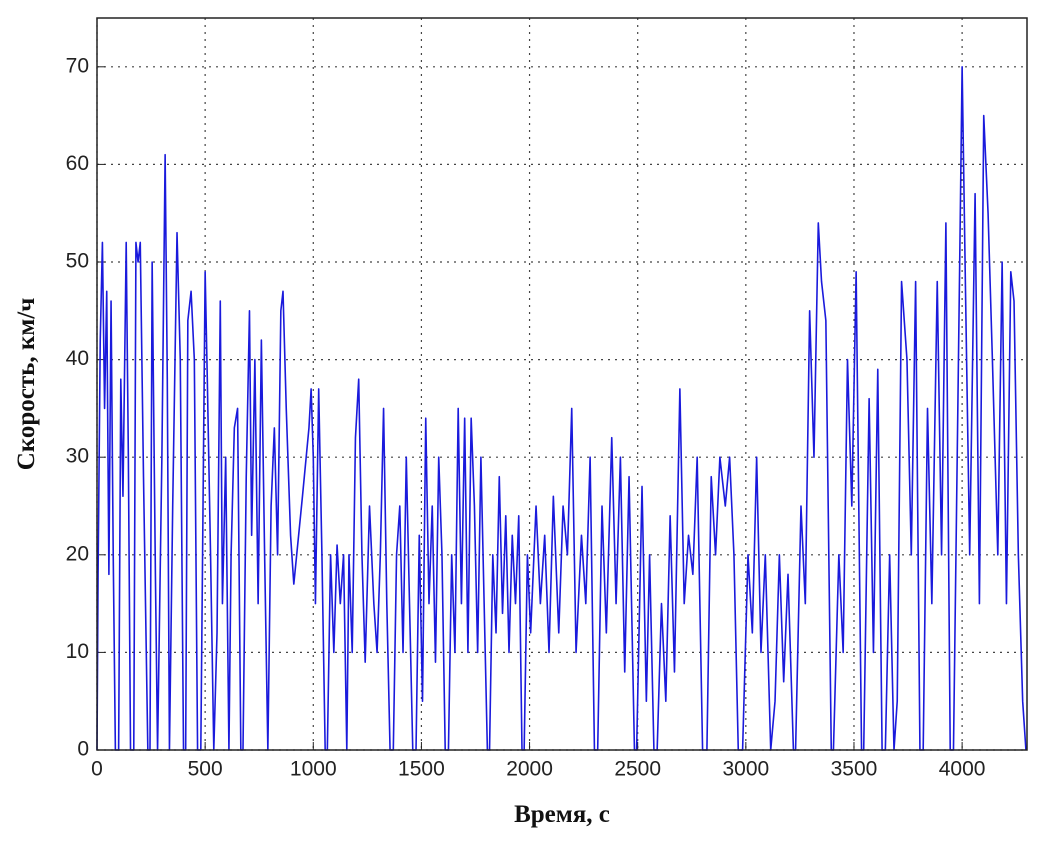 This screenshot has height=845, width=1048. Describe the element at coordinates (77, 651) in the screenshot. I see `y-tick-label: 10` at that location.